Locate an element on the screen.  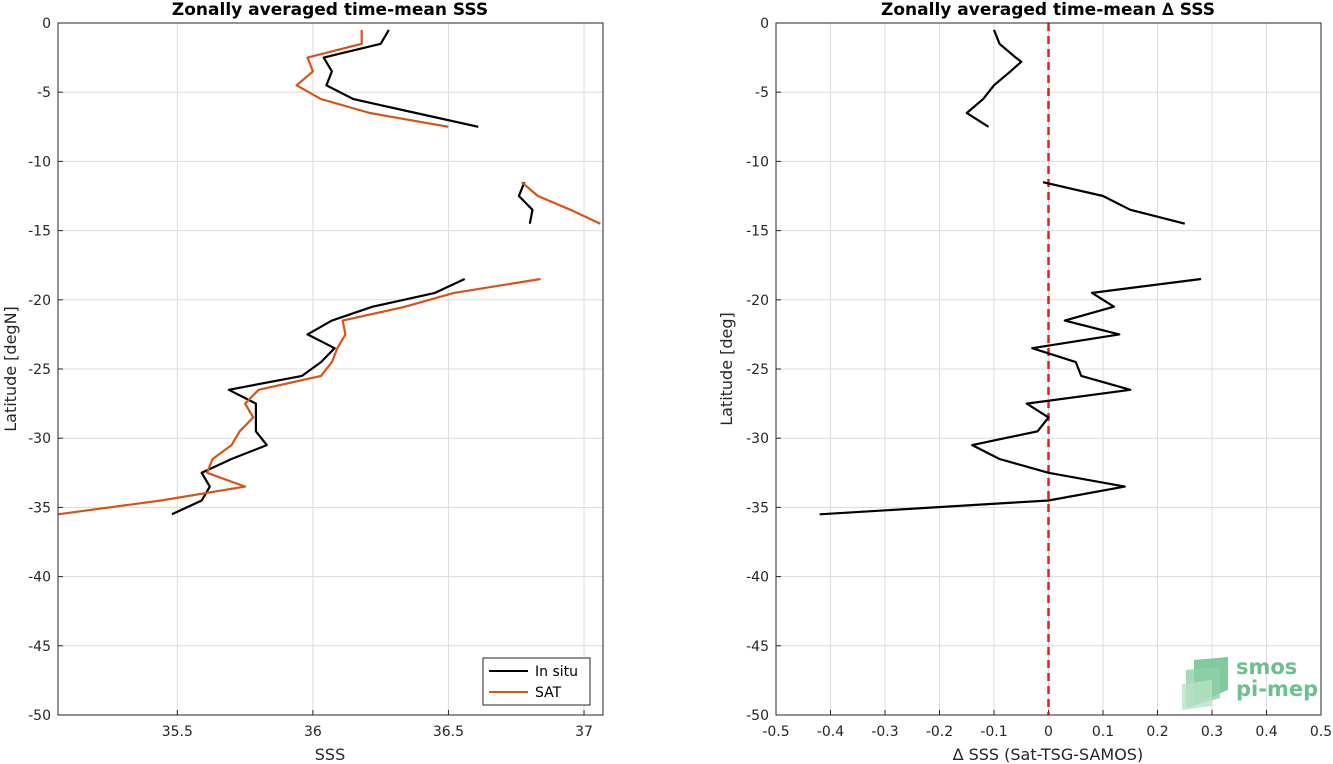
right-chart-title: Zonally averaged time-mean ∆ SSS is located at coordinates (1048, 10).